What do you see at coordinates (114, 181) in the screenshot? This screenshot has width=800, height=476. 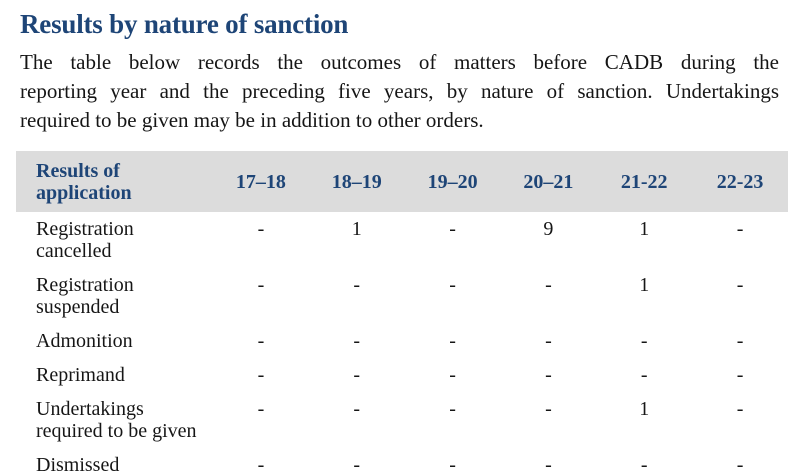 I see `column-header-results: Results of application` at bounding box center [114, 181].